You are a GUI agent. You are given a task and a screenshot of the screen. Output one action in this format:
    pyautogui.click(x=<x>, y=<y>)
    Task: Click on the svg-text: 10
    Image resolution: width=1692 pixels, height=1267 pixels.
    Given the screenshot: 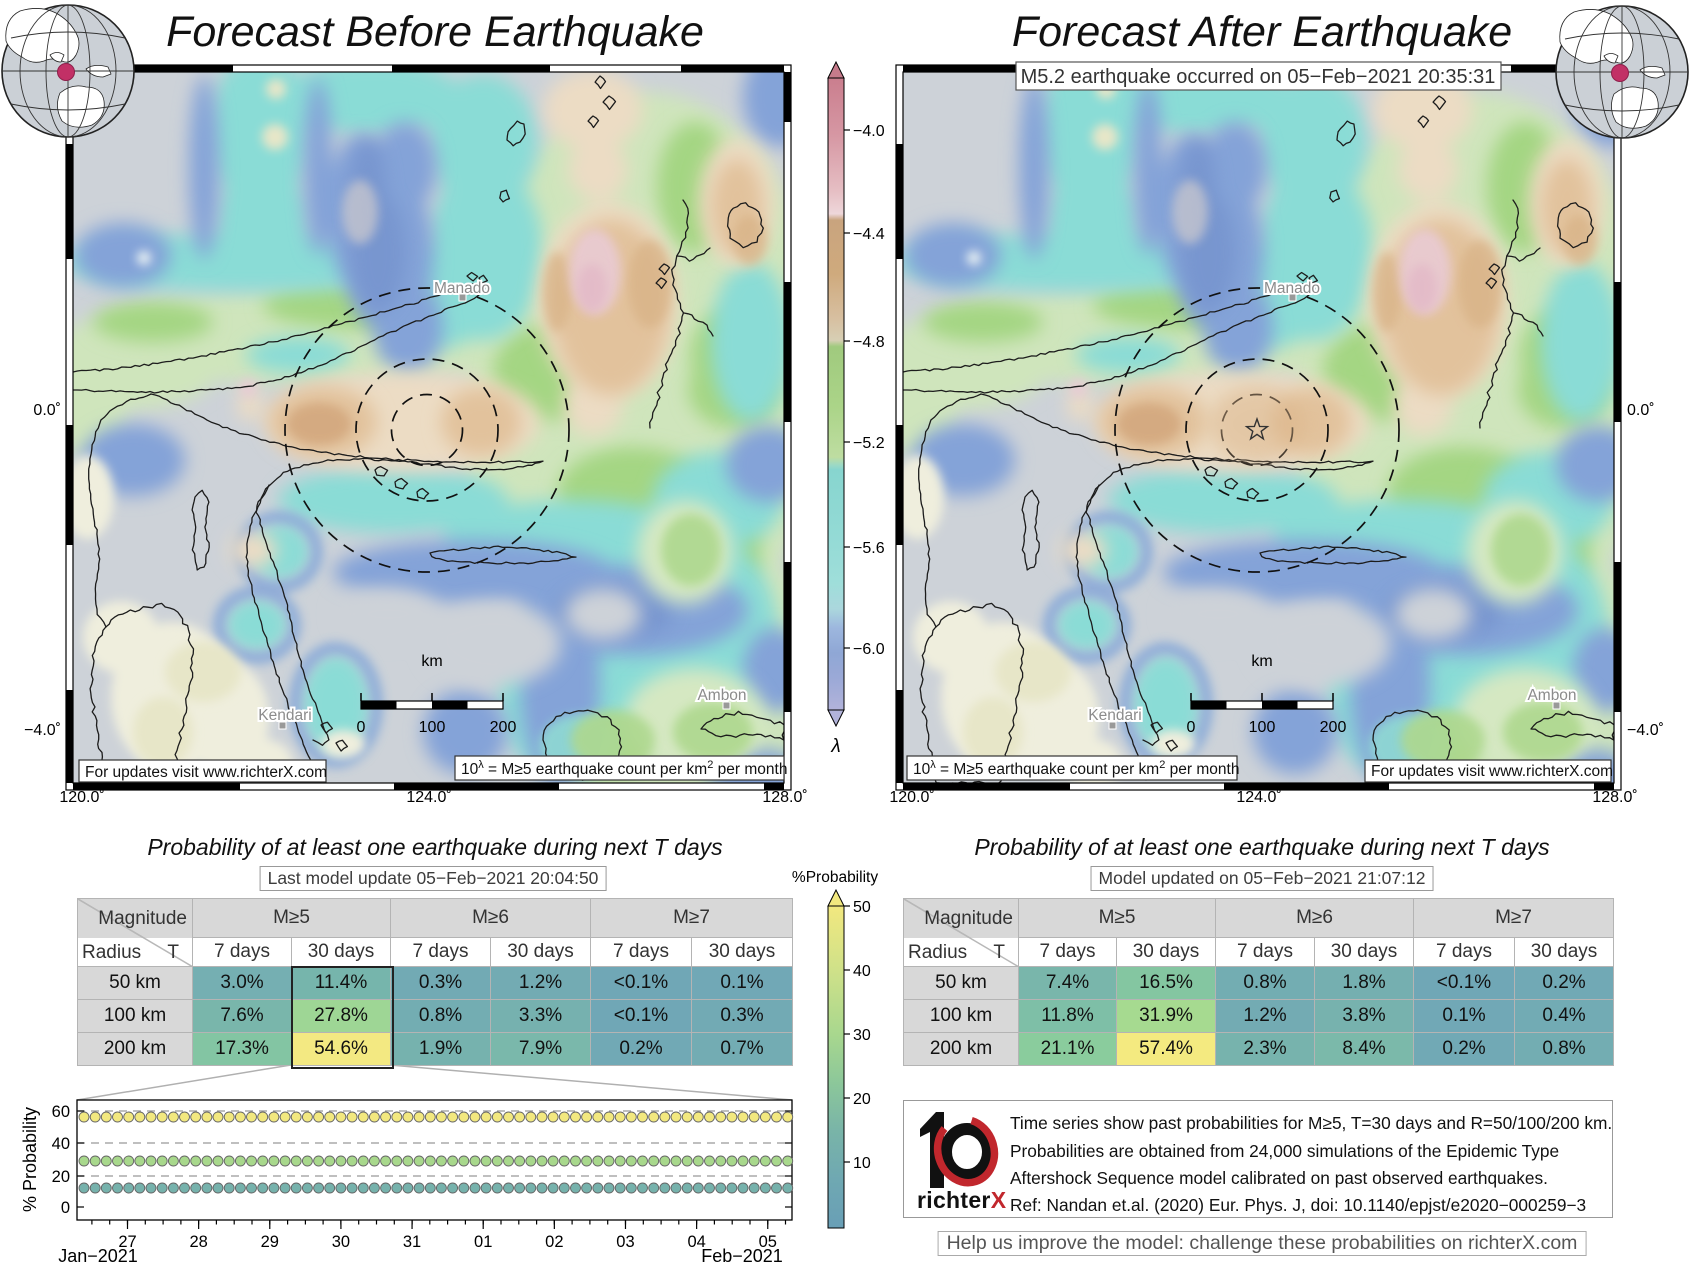 What is the action you would take?
    pyautogui.click(x=862, y=1163)
    